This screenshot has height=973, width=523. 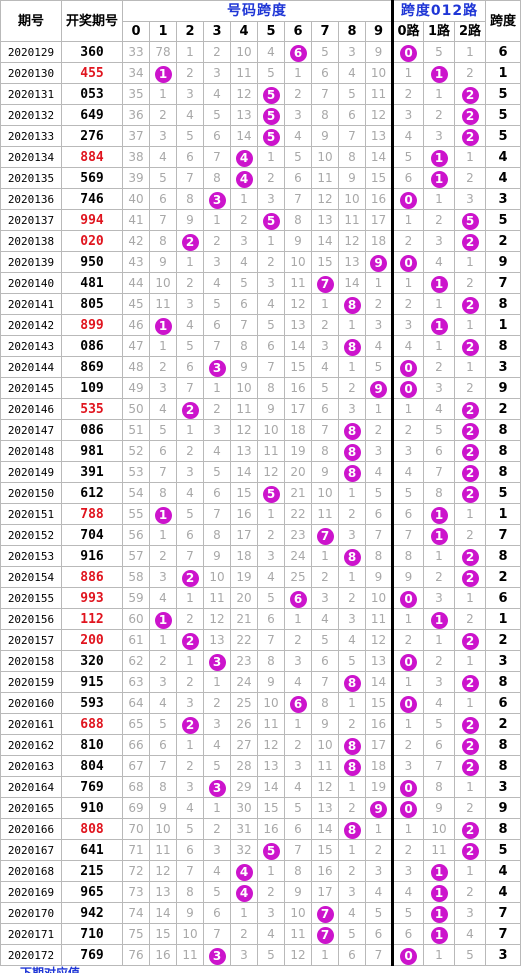 I want to click on miss-count-cell: 30, so click(x=244, y=808).